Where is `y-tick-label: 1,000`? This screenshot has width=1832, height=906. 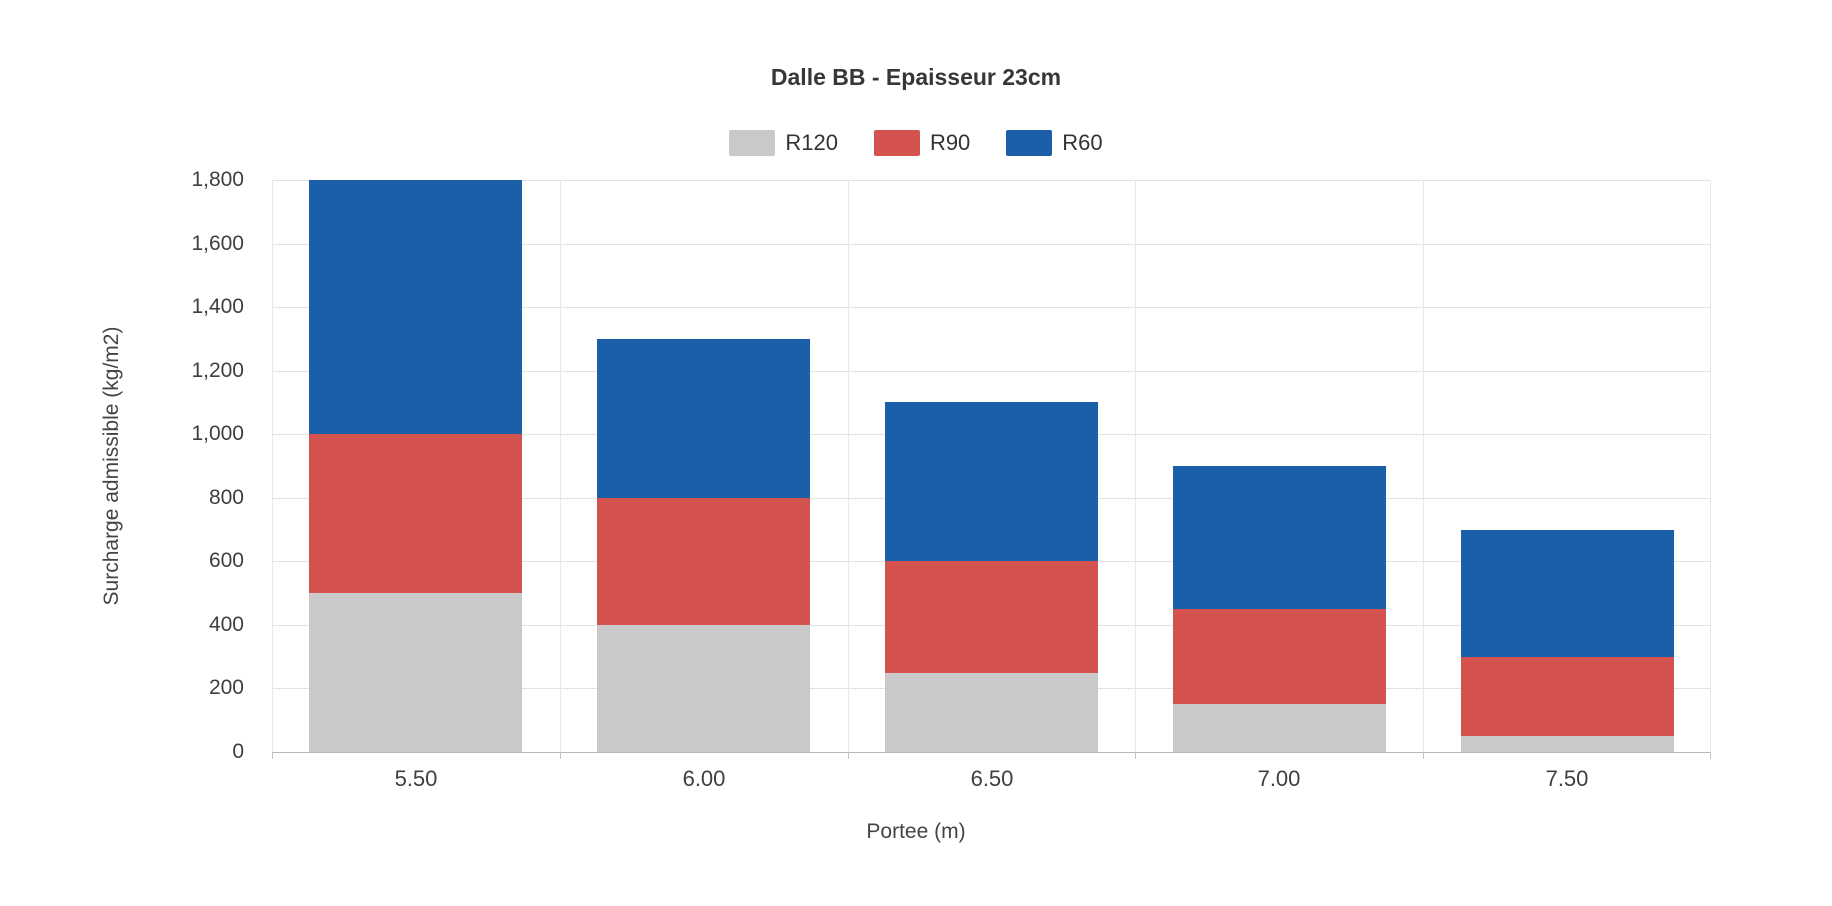
y-tick-label: 1,000 is located at coordinates (217, 434).